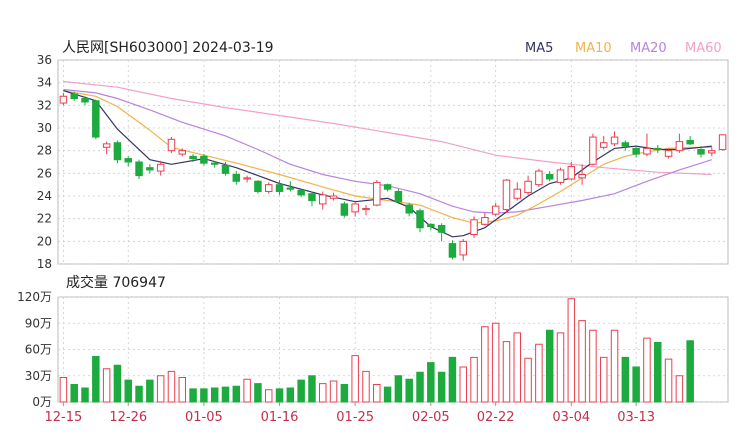  Describe the element at coordinates (355, 417) in the screenshot. I see `x-tick-label: 01-25` at that location.